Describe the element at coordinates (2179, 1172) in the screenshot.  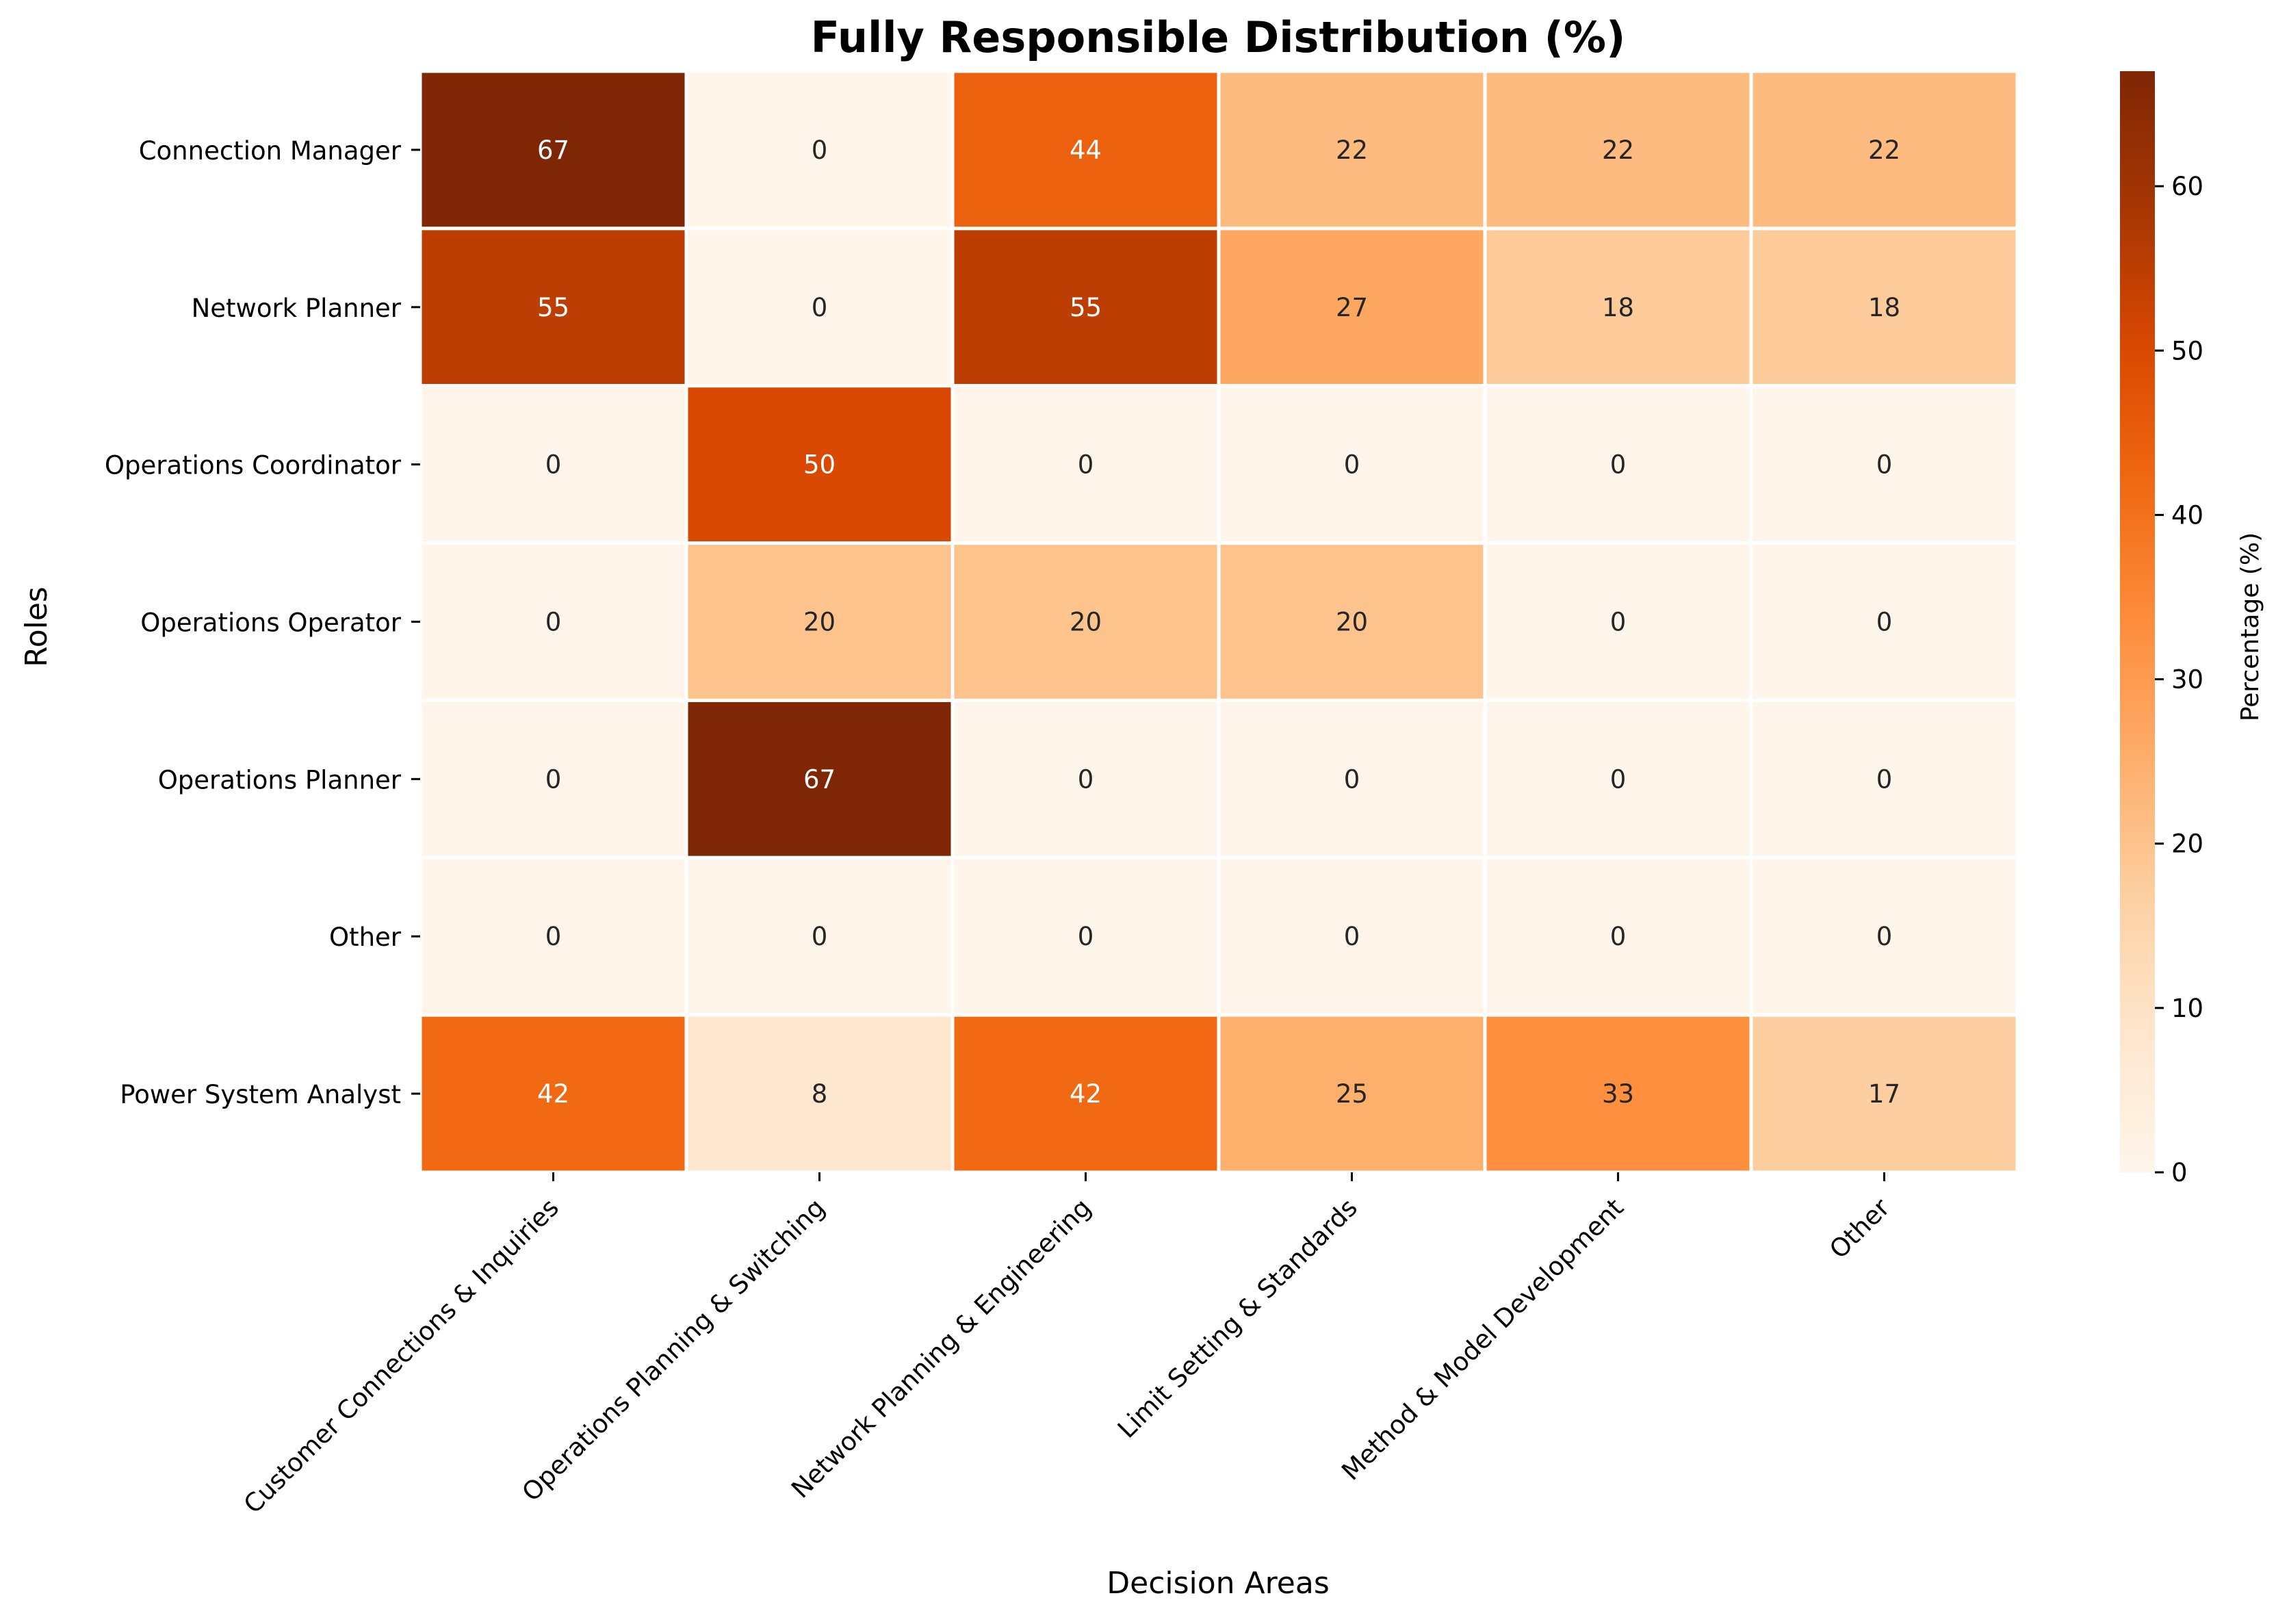
I see `colorbar-tick-label: 0` at that location.